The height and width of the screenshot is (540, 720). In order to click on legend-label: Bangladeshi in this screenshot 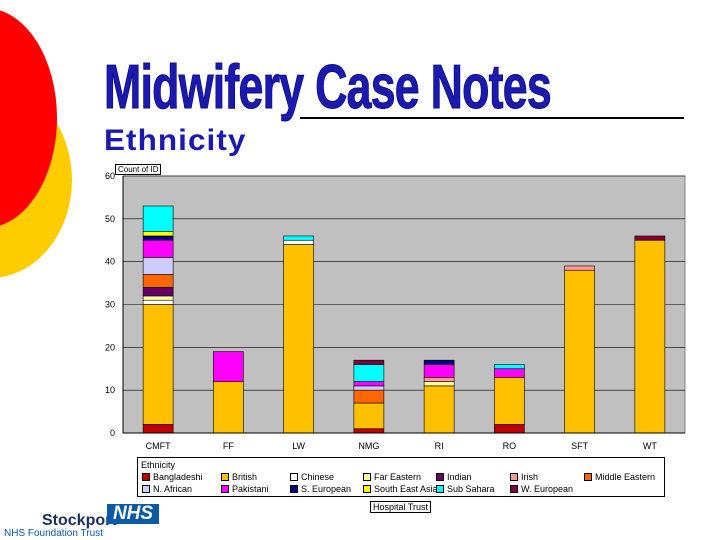, I will do `click(178, 477)`.